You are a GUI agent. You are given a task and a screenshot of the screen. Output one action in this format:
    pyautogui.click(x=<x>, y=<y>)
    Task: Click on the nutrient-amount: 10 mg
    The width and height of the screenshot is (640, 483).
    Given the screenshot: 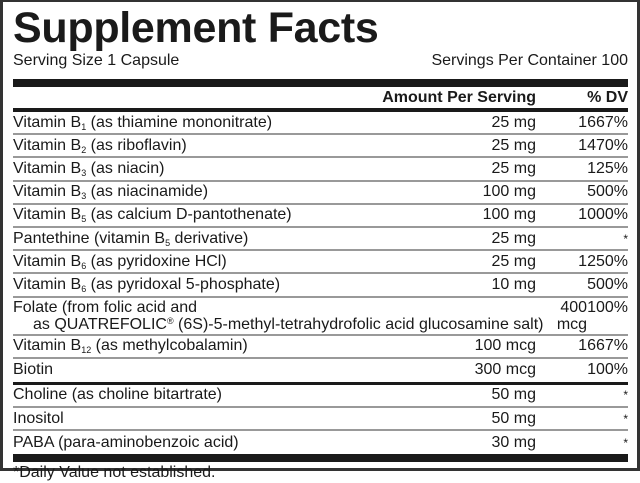 What is the action you would take?
    pyautogui.click(x=513, y=284)
    